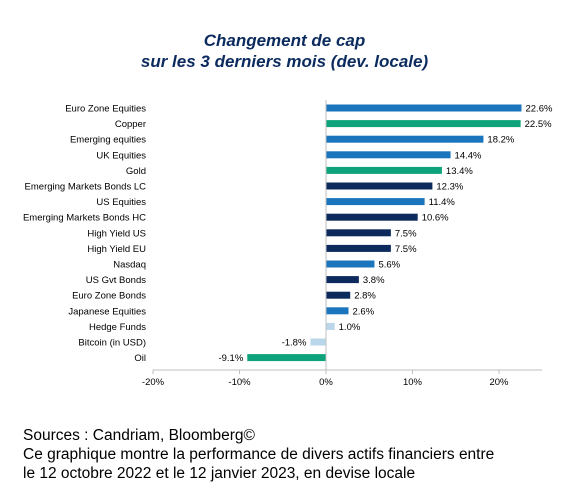 This screenshot has height=491, width=569. I want to click on x-tick-label: 0%, so click(326, 382).